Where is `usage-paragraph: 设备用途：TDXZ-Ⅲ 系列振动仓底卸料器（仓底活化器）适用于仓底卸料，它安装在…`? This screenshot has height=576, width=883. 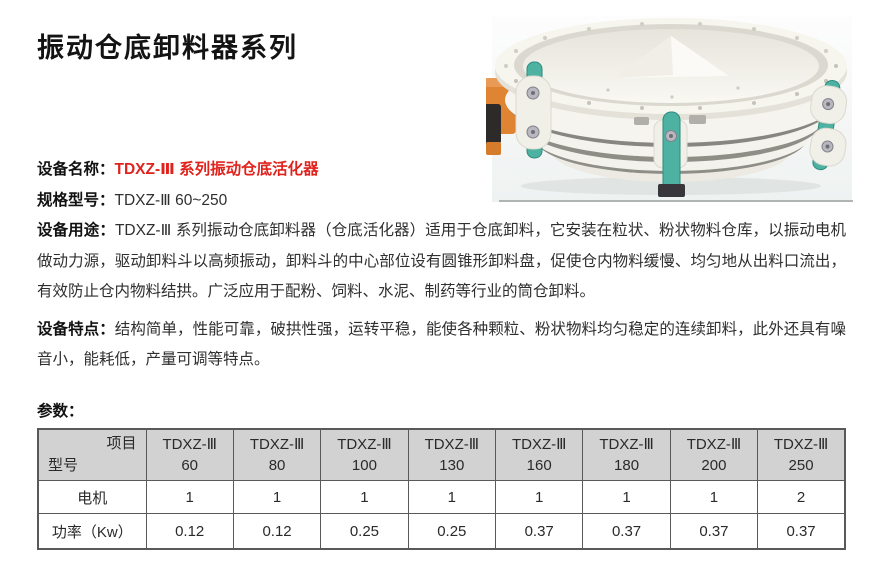
usage-paragraph: 设备用途：TDXZ-Ⅲ 系列振动仓底卸料器（仓底活化器）适用于仓底卸料，它安装在… is located at coordinates (441, 262).